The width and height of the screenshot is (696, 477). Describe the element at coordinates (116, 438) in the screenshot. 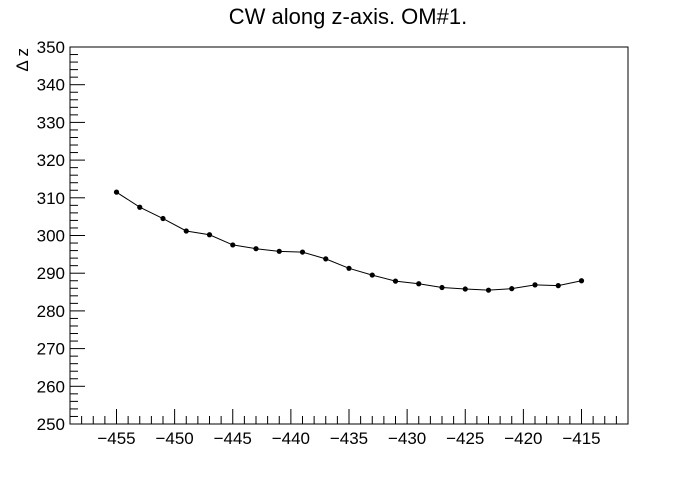

I see `x-tick-label: −455` at that location.